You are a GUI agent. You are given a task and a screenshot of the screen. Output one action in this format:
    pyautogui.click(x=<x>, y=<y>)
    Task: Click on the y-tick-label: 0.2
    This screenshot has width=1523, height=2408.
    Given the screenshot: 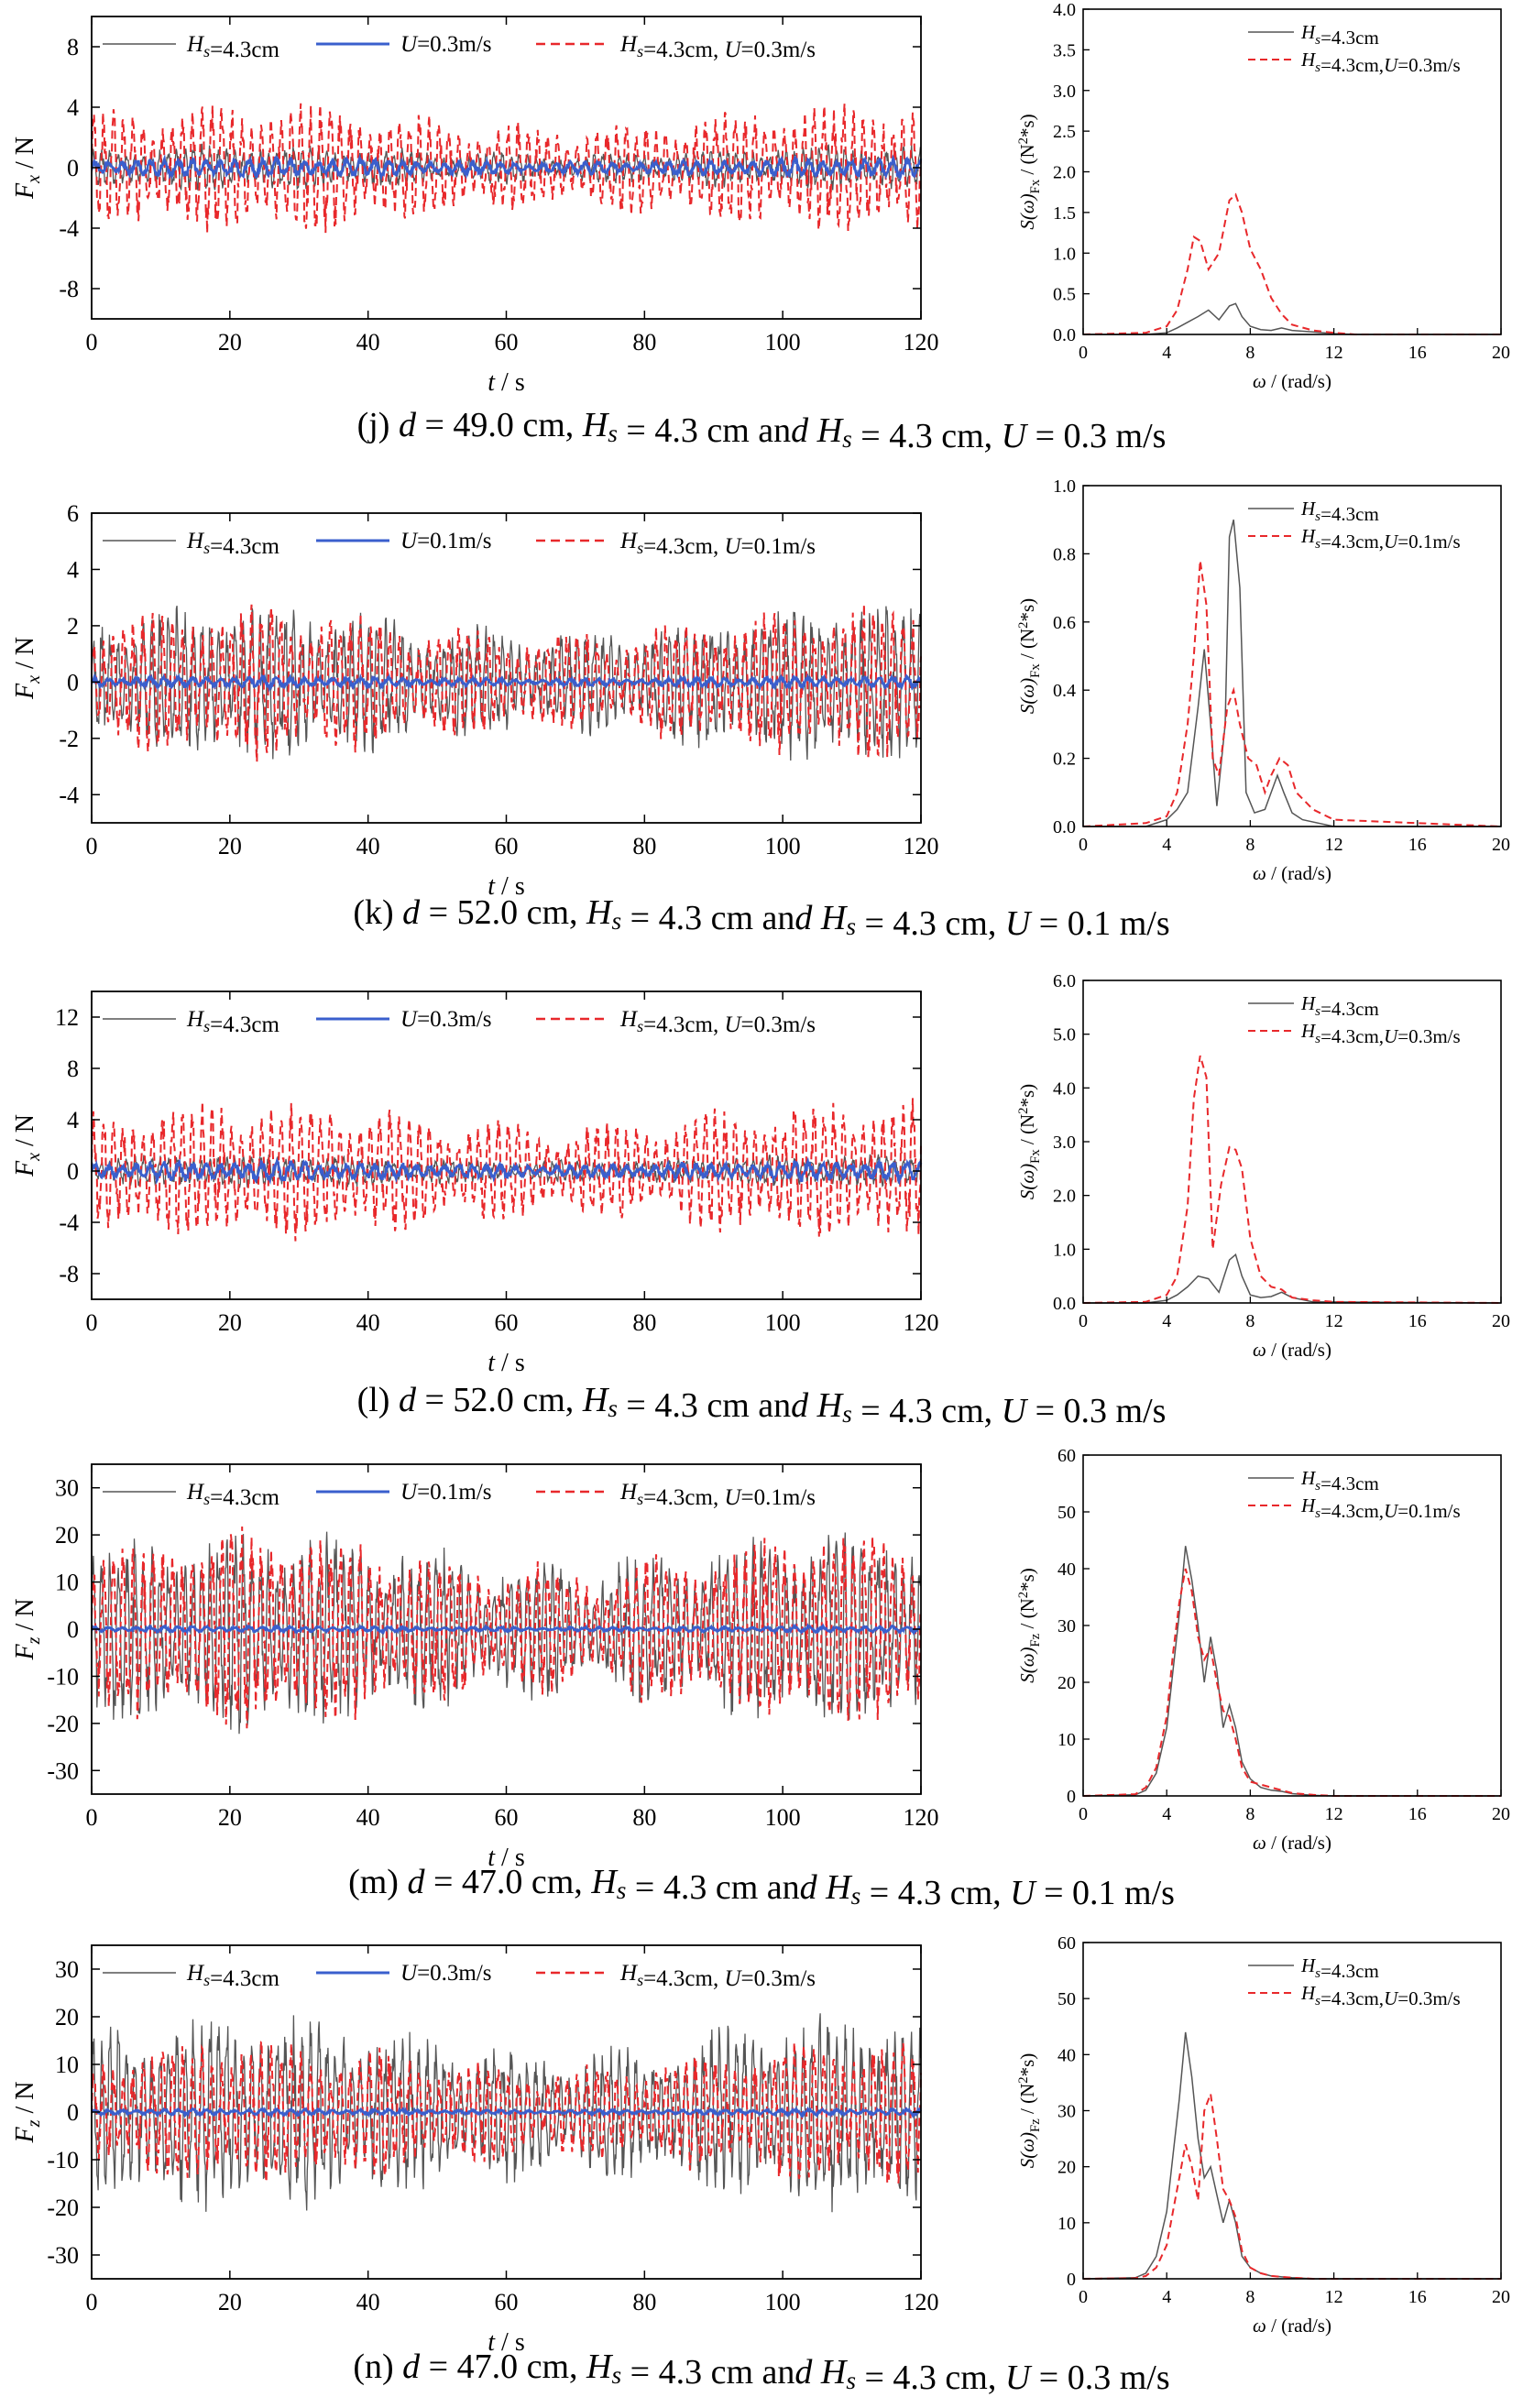 What is the action you would take?
    pyautogui.click(x=1064, y=760)
    